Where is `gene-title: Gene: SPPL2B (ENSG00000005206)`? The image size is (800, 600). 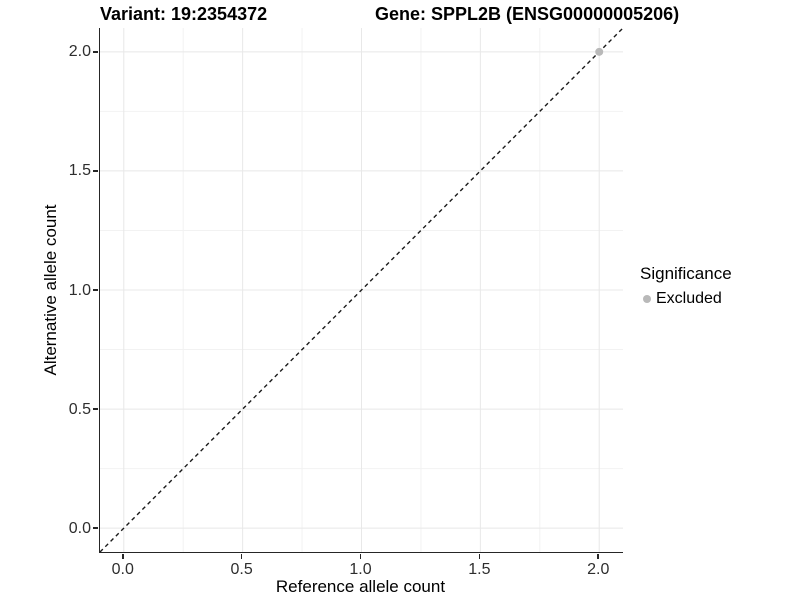 gene-title: Gene: SPPL2B (ENSG00000005206) is located at coordinates (527, 14).